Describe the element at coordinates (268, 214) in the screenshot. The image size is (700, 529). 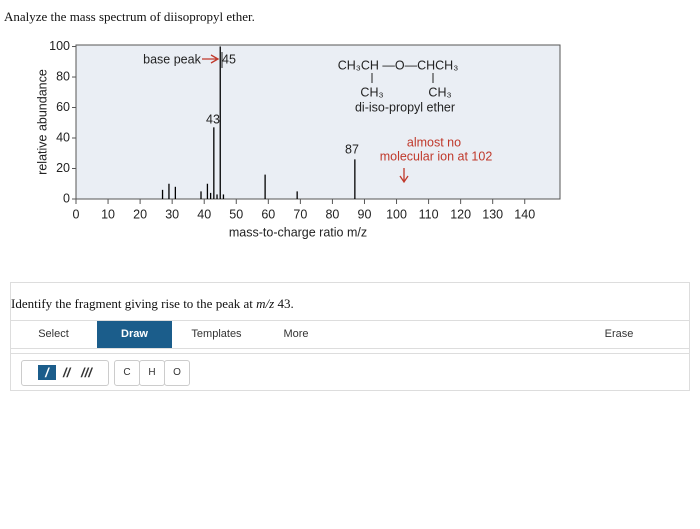
I see `x-tick-label: 60` at that location.